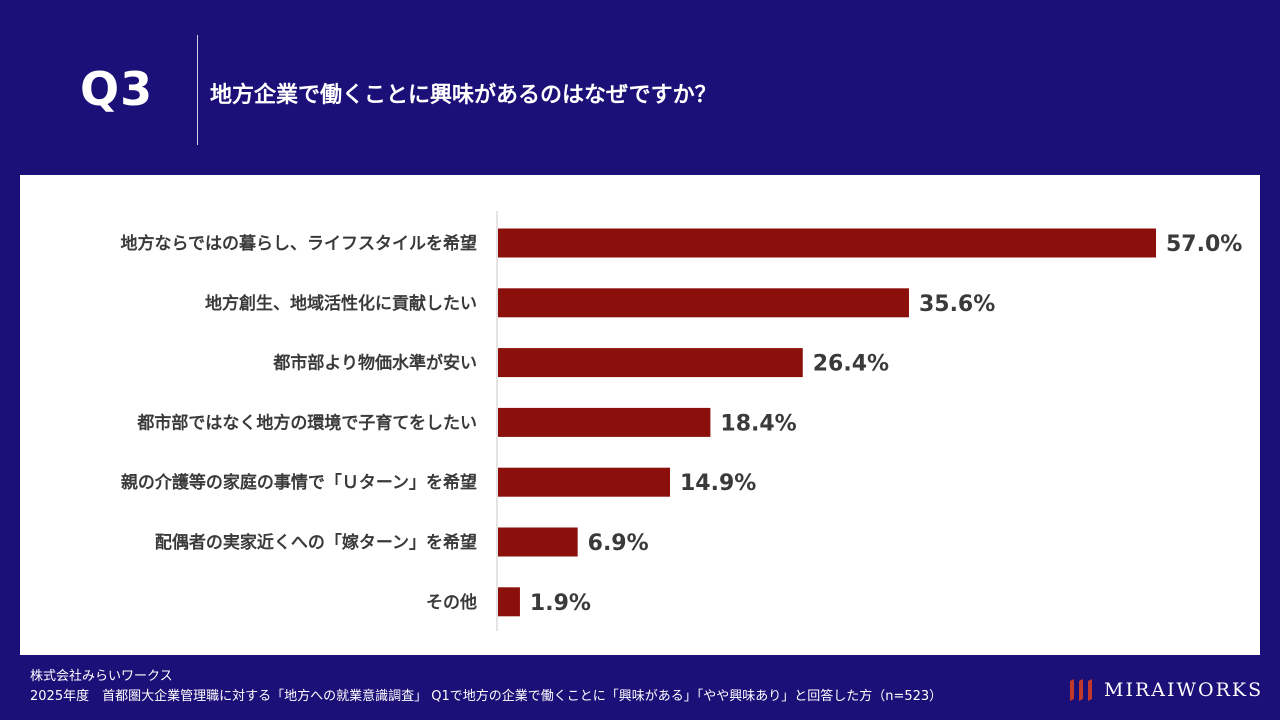 The height and width of the screenshot is (720, 1280). What do you see at coordinates (299, 482) in the screenshot?
I see `category-label-5: 親の介護等の家庭の事情で「Ｕターン」を希望` at bounding box center [299, 482].